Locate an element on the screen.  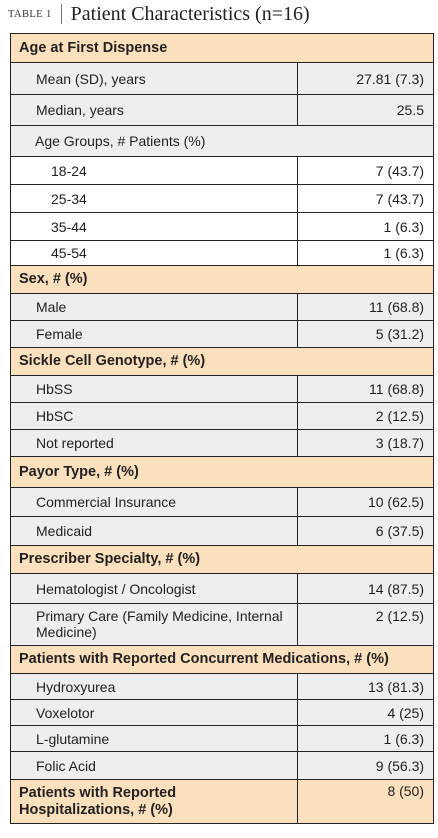
table-row: HbSS 11 (68.8) is located at coordinates (222, 389).